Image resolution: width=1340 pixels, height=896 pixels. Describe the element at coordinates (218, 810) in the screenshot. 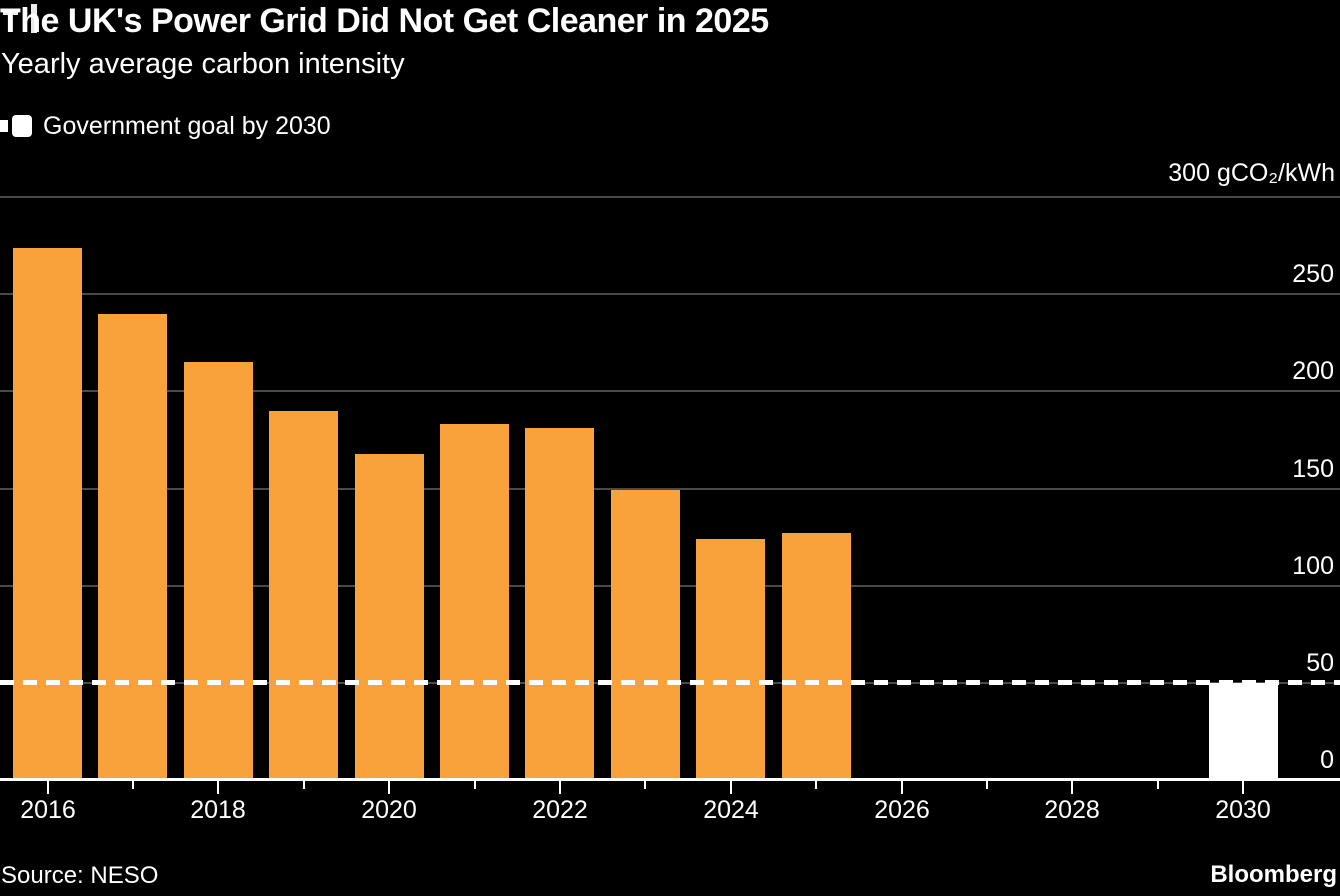

I see `x-tick-label-2018: 2018` at that location.